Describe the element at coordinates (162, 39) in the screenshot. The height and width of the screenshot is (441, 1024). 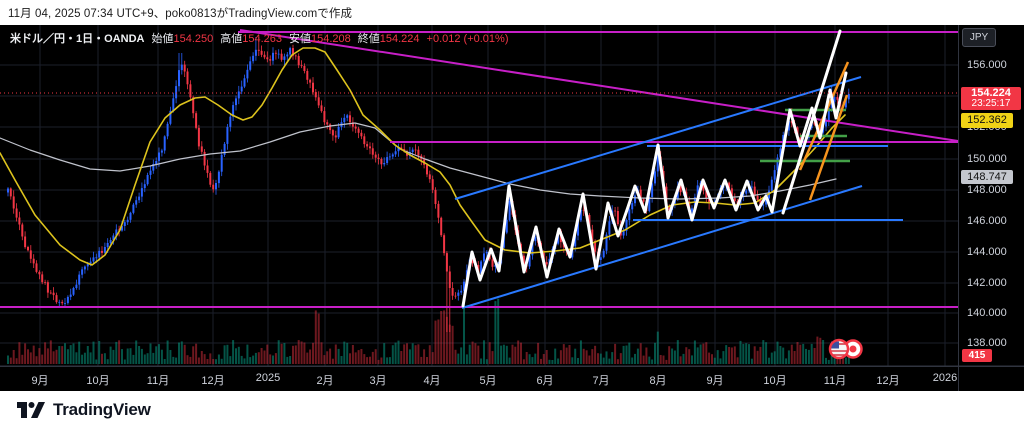
I see `open-label: 始値` at that location.